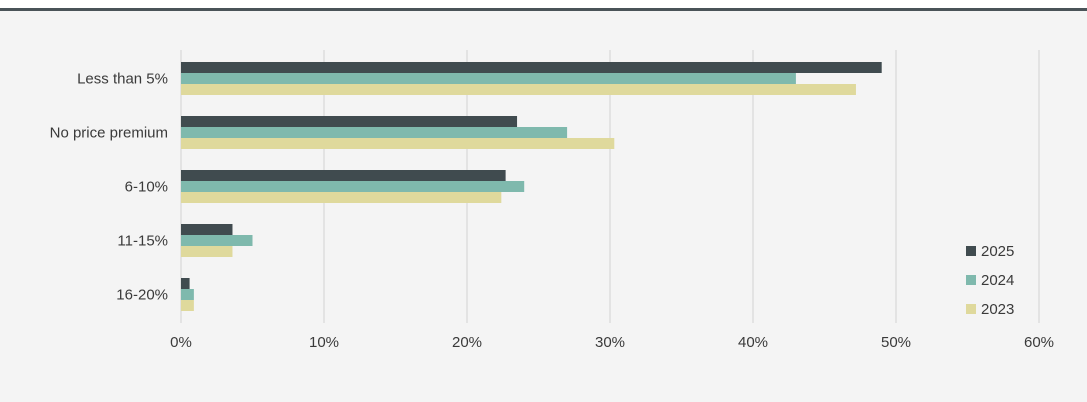  What do you see at coordinates (971, 309) in the screenshot?
I see `legend-swatch-2023` at bounding box center [971, 309].